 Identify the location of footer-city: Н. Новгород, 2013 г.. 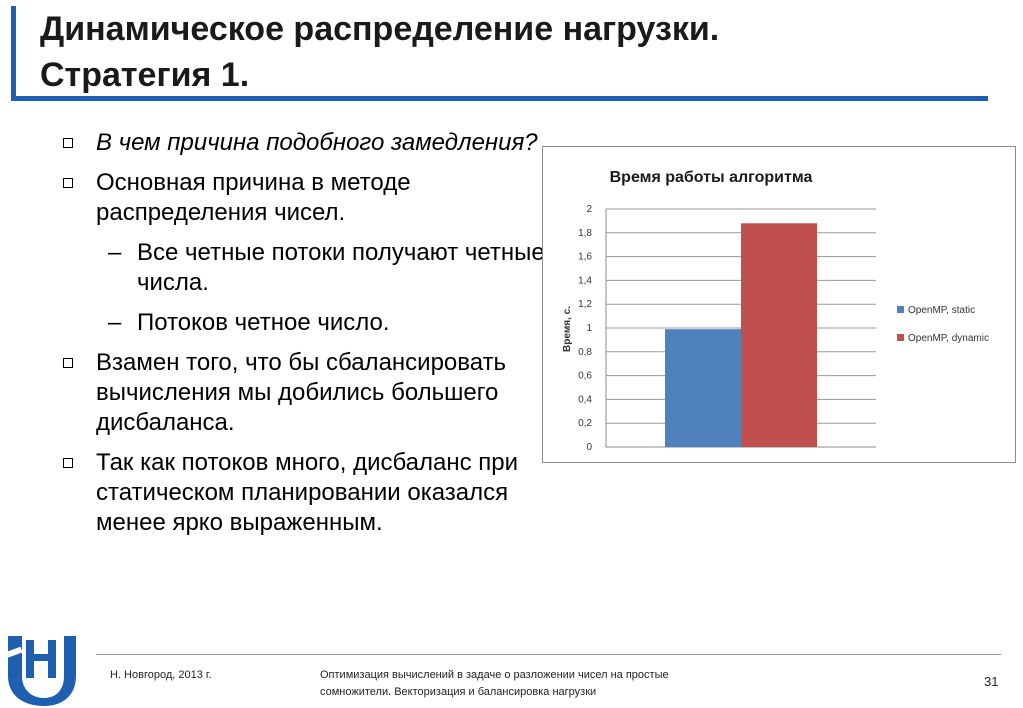
(161, 675).